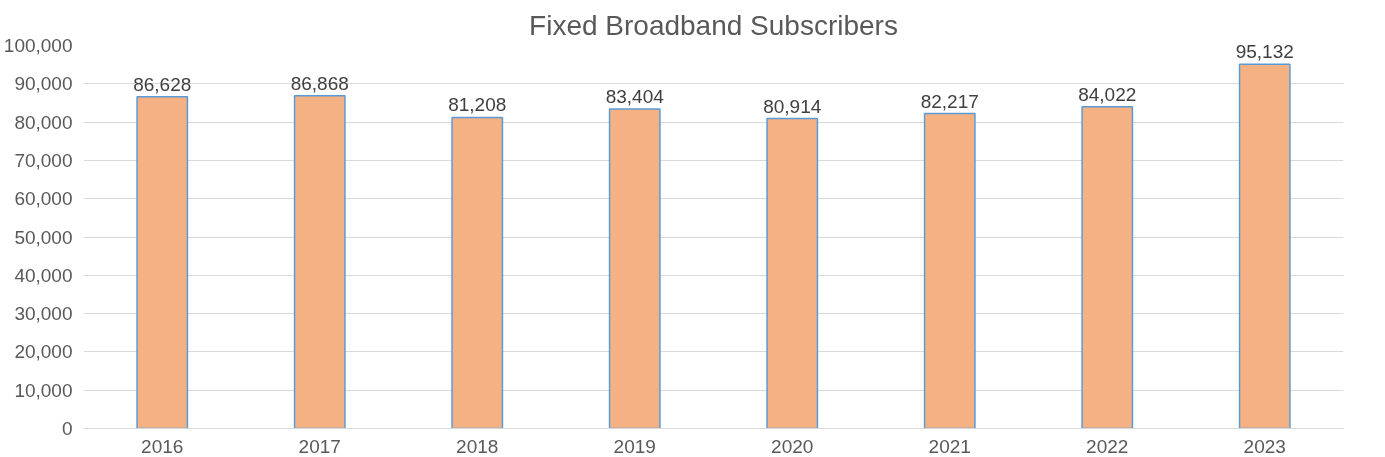 The width and height of the screenshot is (1385, 457). I want to click on y-tick-label: 90,000, so click(43, 84).